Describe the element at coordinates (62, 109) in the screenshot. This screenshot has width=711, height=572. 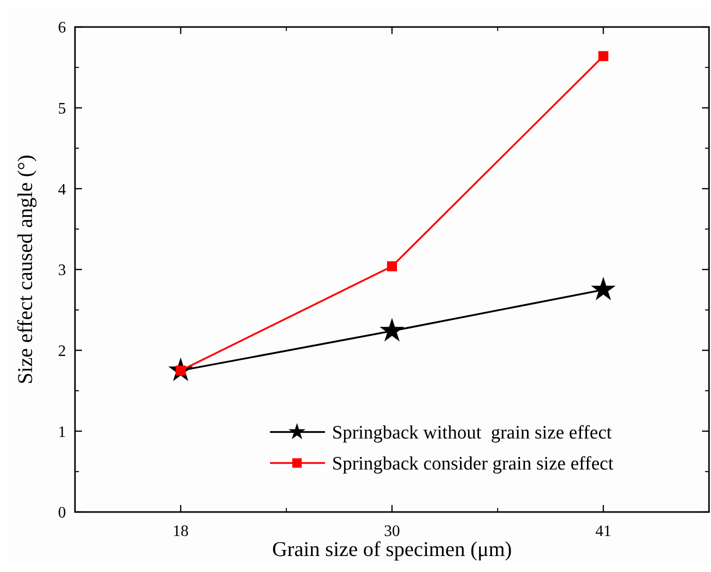
I see `y-tick-label: 5` at that location.